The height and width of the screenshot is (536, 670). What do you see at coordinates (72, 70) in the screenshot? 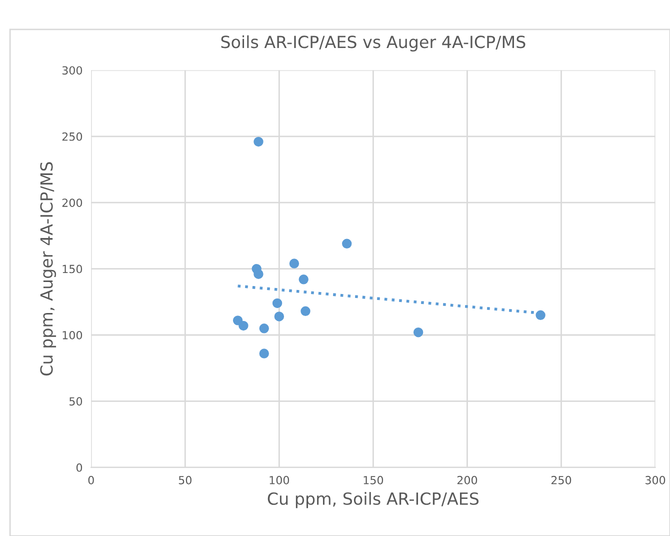
I see `y-tick-label: 300` at bounding box center [72, 70].